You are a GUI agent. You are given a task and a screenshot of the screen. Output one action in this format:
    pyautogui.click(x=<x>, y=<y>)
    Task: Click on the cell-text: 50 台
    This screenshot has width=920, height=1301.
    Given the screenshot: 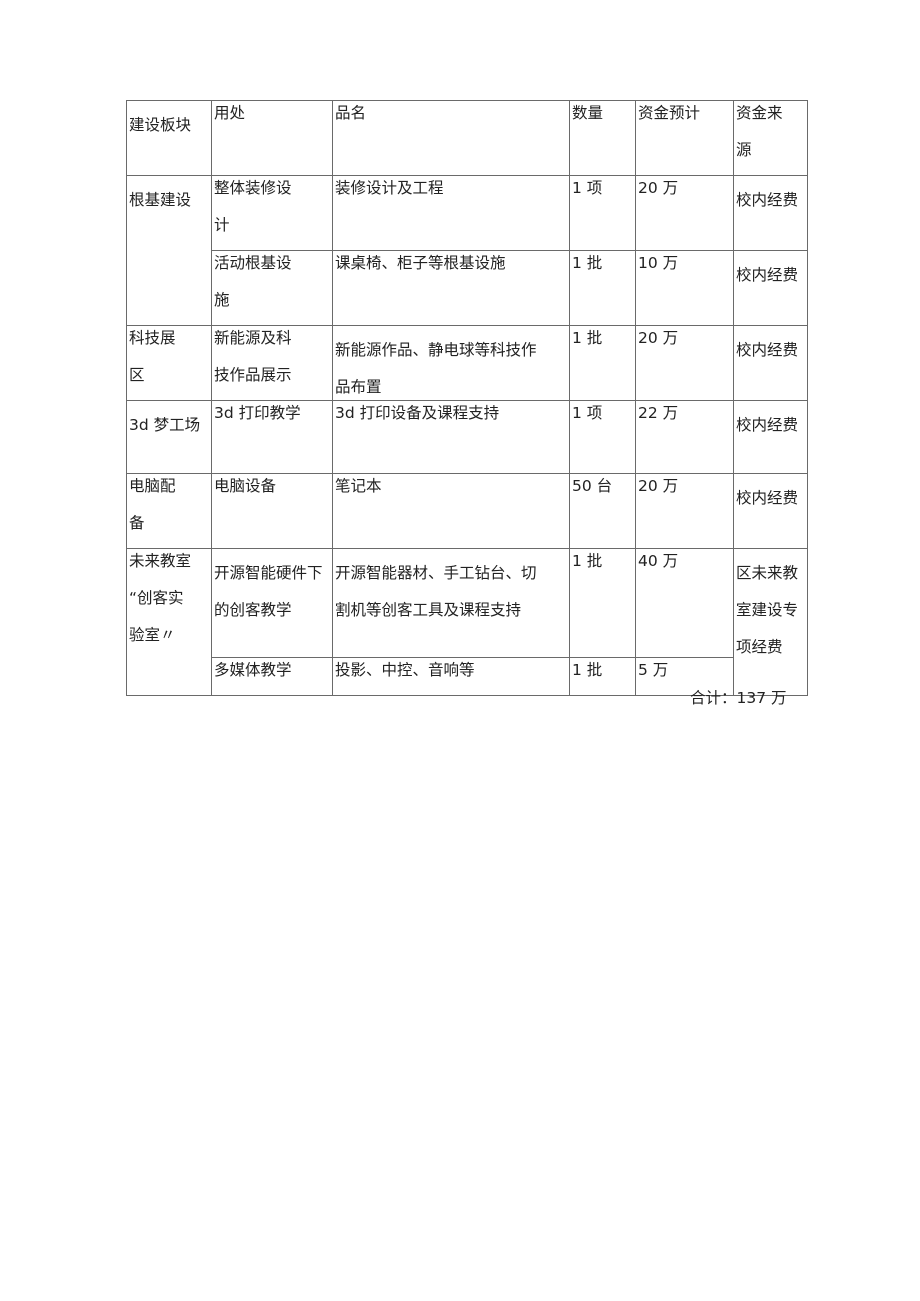 What is the action you would take?
    pyautogui.click(x=592, y=486)
    